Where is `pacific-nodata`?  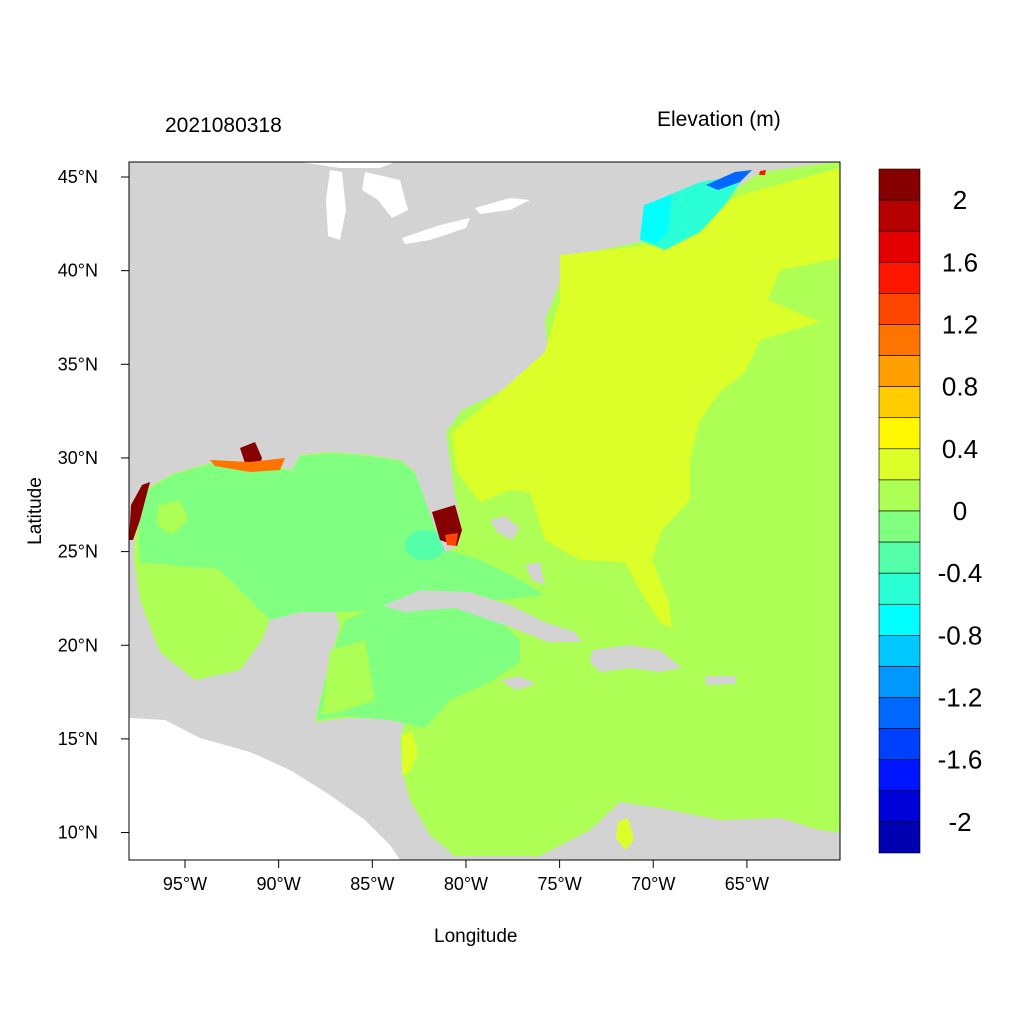 pacific-nodata is located at coordinates (264, 789).